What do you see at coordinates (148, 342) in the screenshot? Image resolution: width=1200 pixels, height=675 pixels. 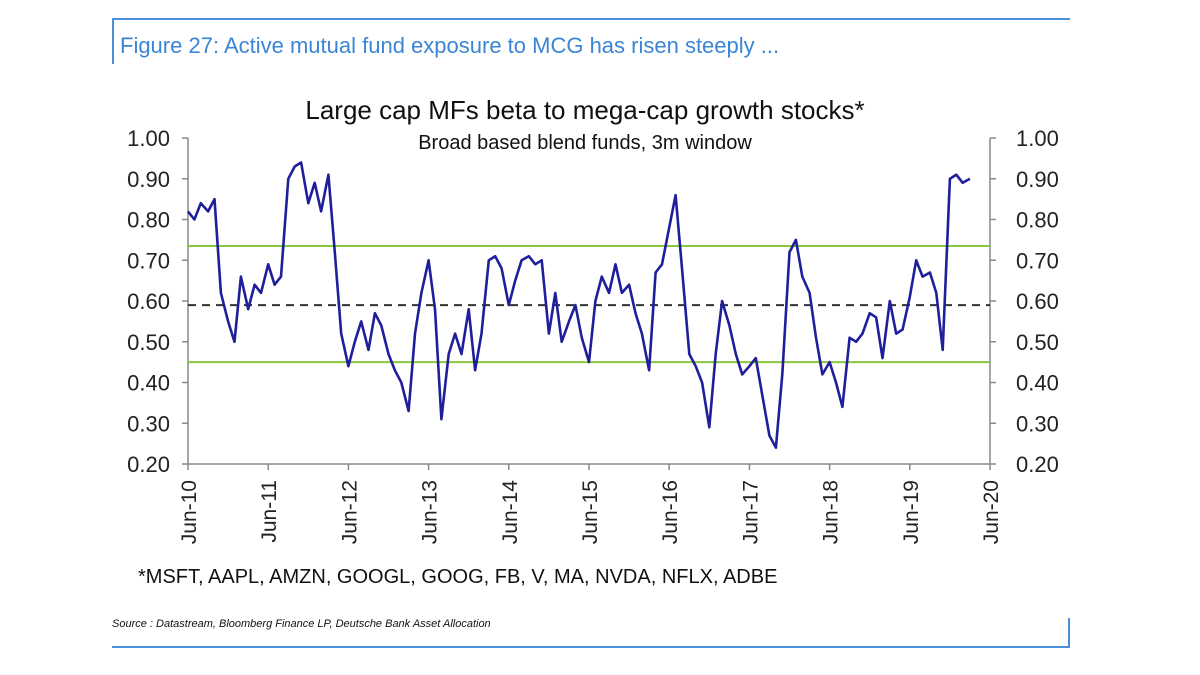 I see `y-tick-label-left: 0.50` at bounding box center [148, 342].